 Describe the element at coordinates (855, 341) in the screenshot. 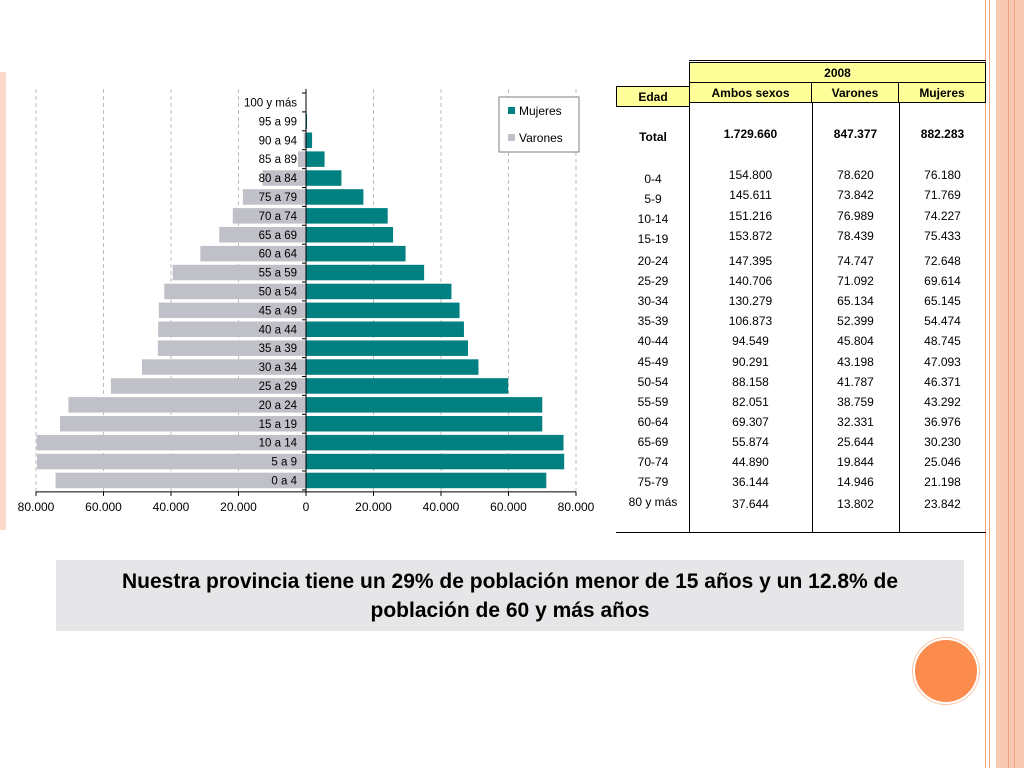

I see `table-cell-varones: 45.804` at that location.